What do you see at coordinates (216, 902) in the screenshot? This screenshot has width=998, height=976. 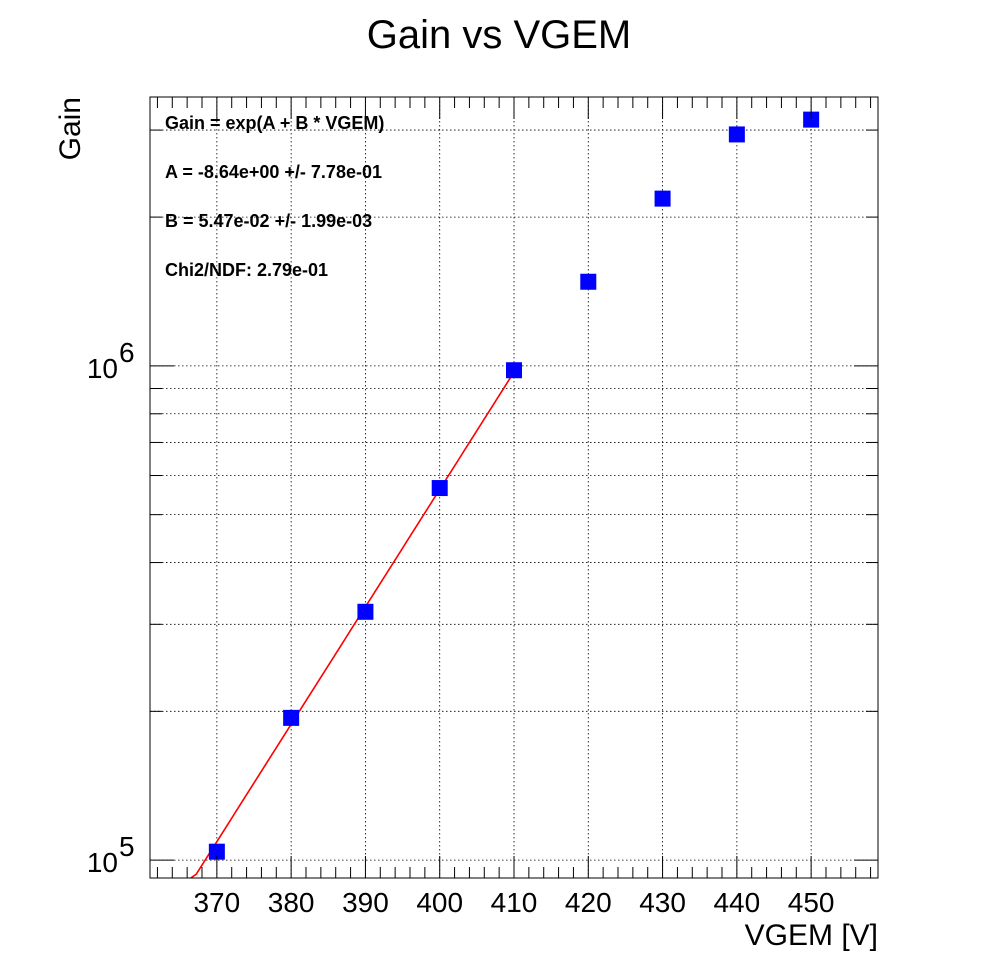 I see `x-tick-label: 370` at bounding box center [216, 902].